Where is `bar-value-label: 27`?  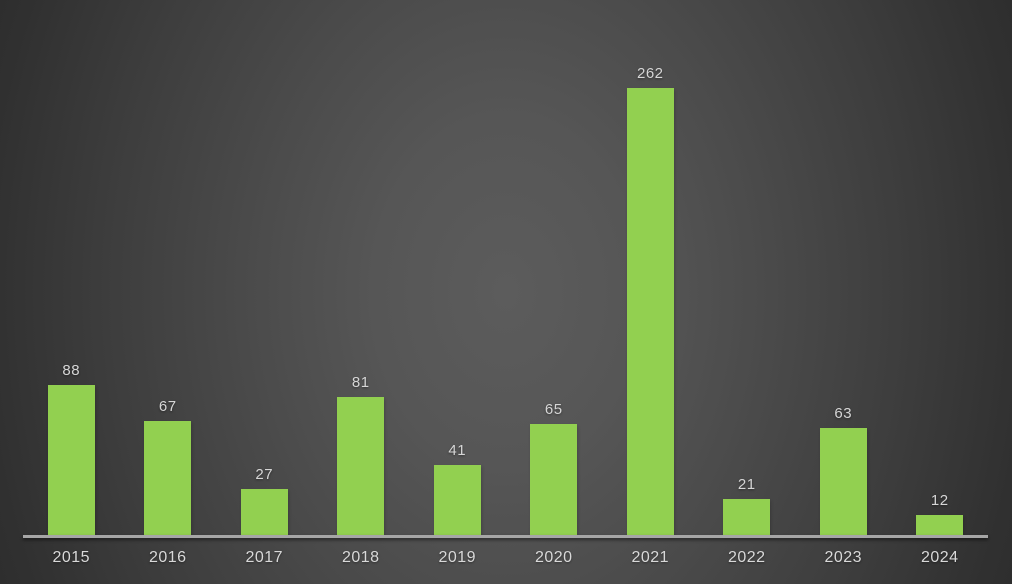 bar-value-label: 27 is located at coordinates (264, 474).